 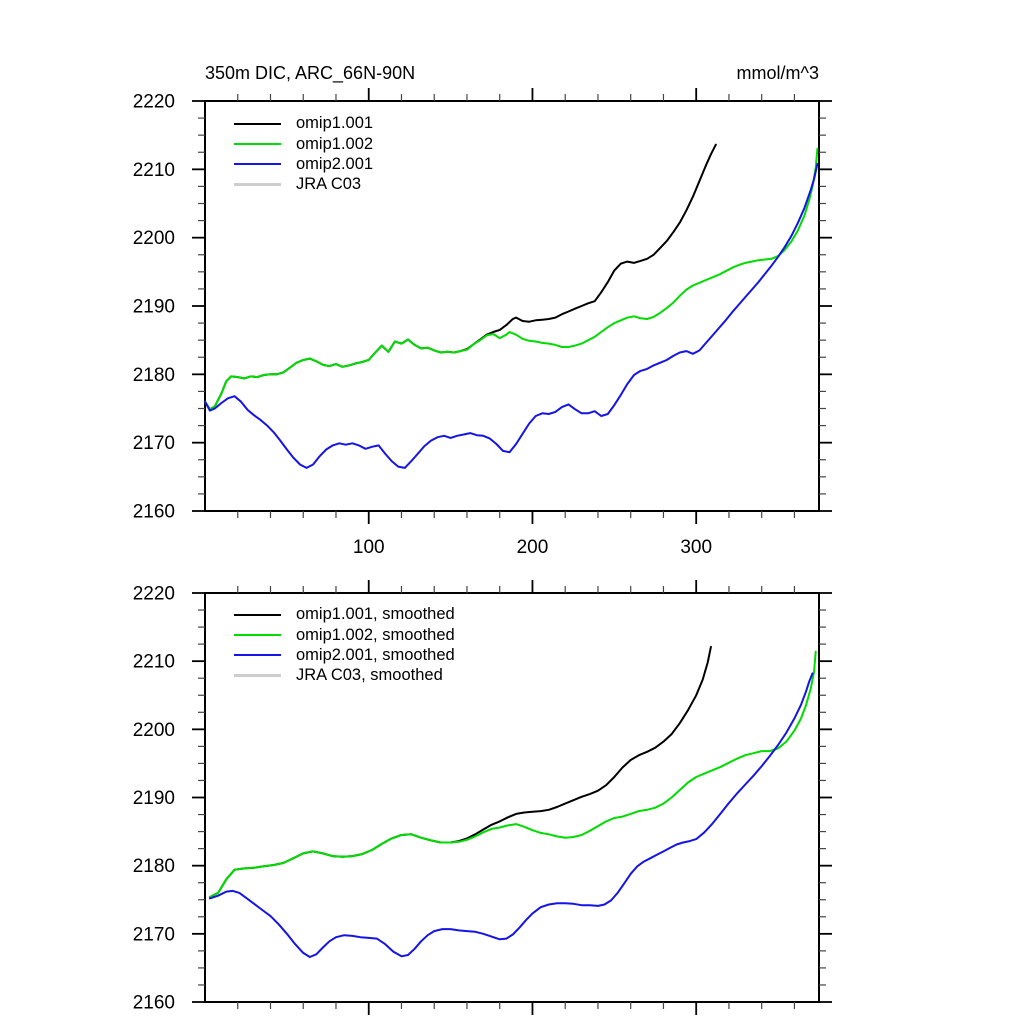 I want to click on legend-item: omip1.001, smoothed, so click(x=344, y=615).